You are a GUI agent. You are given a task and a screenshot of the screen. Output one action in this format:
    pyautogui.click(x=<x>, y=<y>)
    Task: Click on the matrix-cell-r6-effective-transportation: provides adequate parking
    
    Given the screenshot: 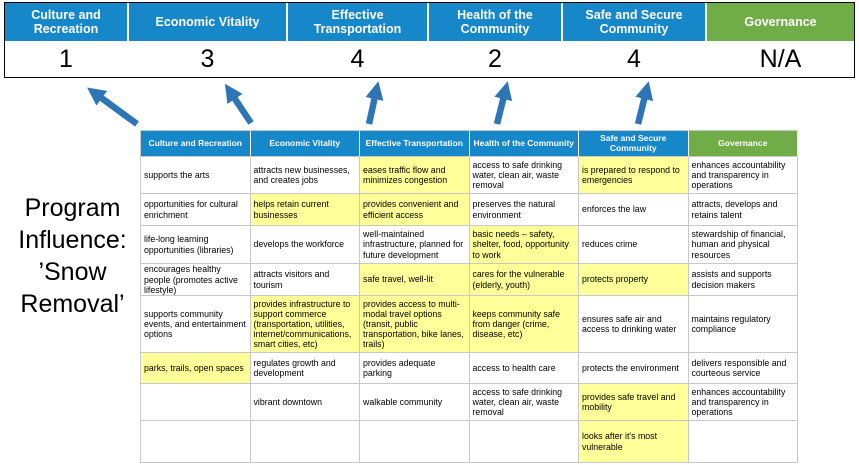 What is the action you would take?
    pyautogui.click(x=415, y=368)
    